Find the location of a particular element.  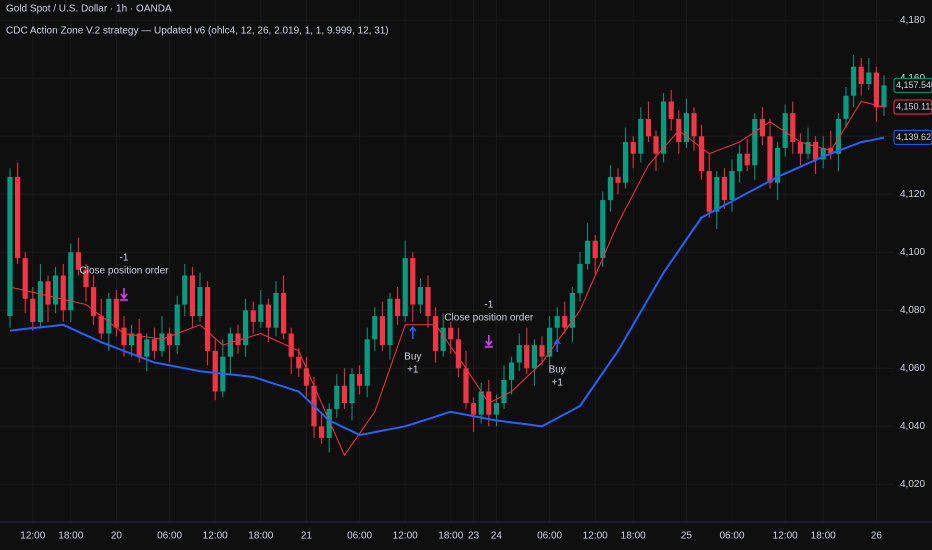

x-tick-label: 26 is located at coordinates (877, 536).